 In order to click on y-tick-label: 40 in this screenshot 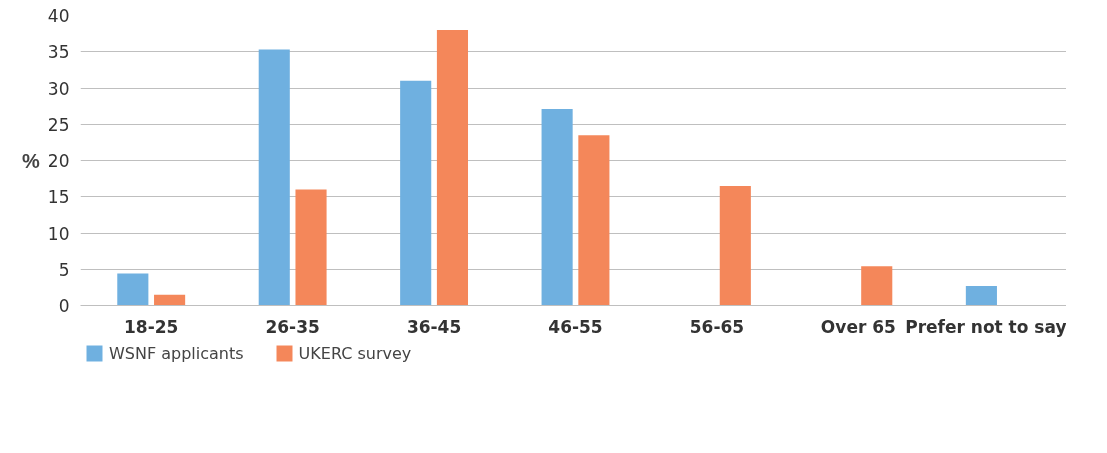, I will do `click(58, 16)`.